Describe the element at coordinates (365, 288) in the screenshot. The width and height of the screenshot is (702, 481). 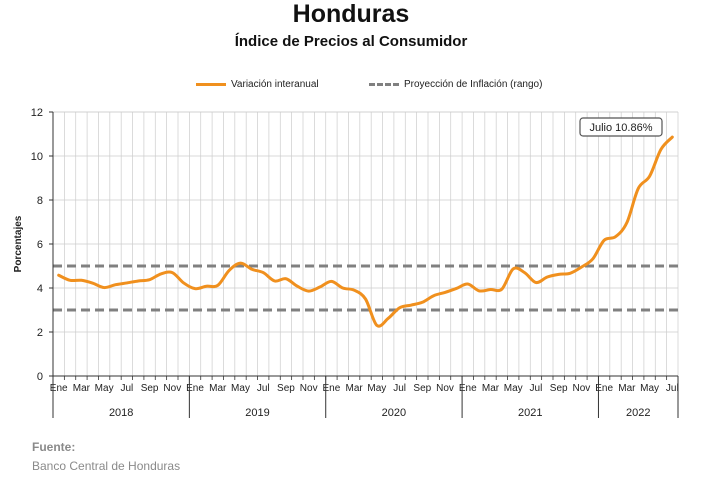
I see `reference-lines` at that location.